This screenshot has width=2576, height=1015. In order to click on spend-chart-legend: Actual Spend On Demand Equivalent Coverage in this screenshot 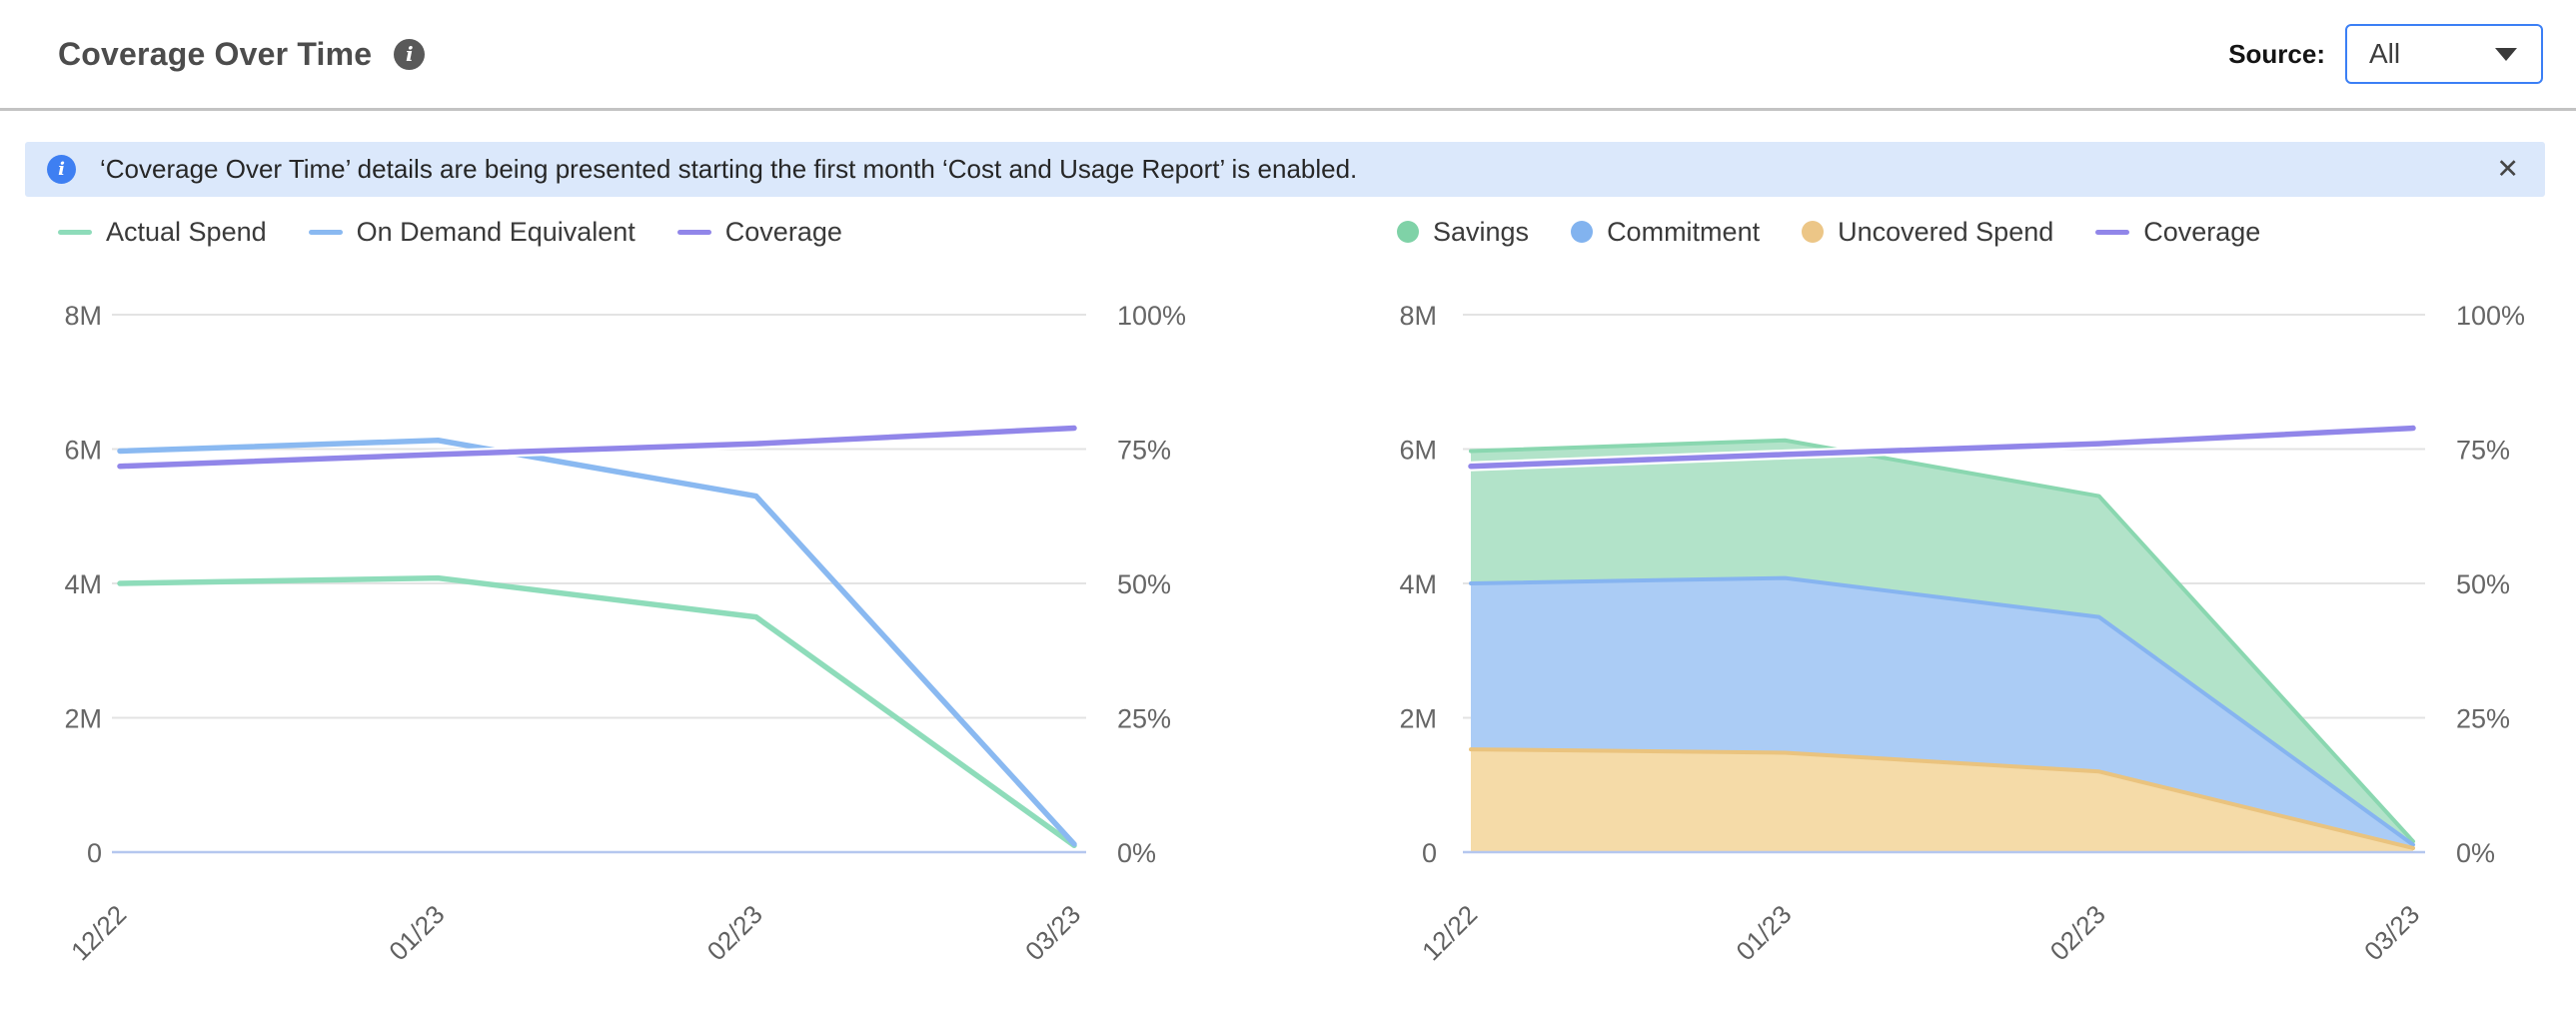, I will do `click(649, 232)`.